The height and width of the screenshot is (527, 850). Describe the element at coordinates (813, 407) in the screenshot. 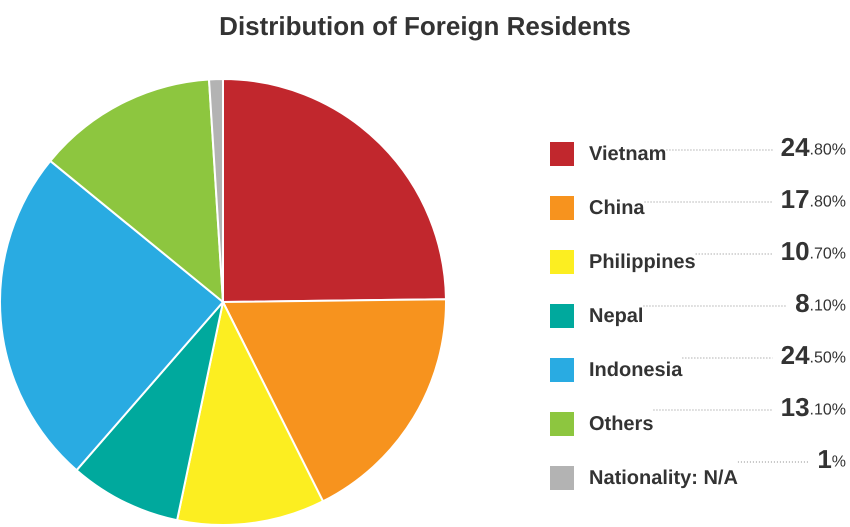

I see `data-label: 13.10%` at that location.